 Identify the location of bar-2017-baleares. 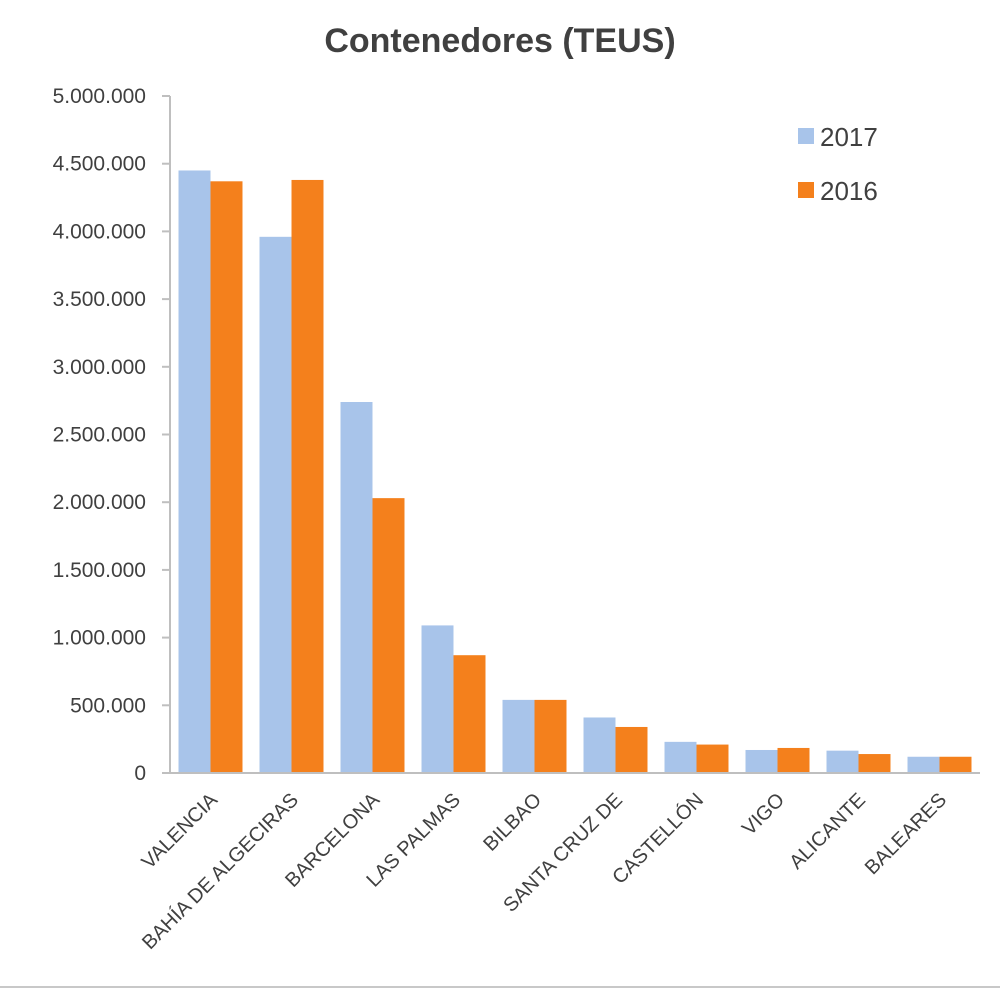
(923, 764).